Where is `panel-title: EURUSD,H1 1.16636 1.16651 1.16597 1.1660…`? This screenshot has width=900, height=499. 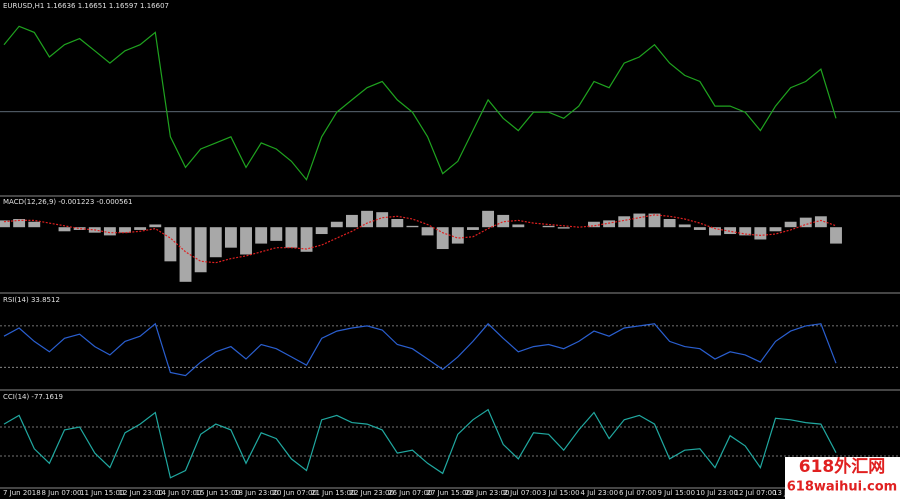
panel-title: EURUSD,H1 1.16636 1.16651 1.16597 1.1660… is located at coordinates (86, 6).